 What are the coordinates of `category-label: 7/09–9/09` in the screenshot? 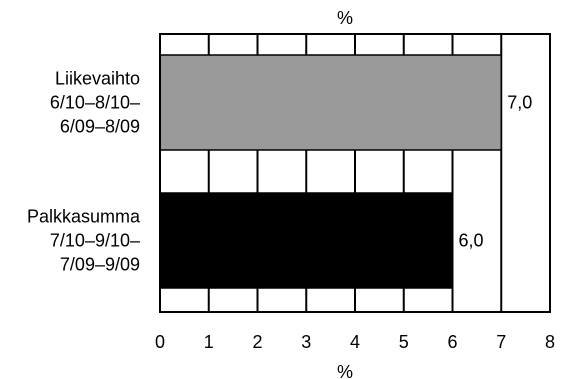 It's located at (100, 265).